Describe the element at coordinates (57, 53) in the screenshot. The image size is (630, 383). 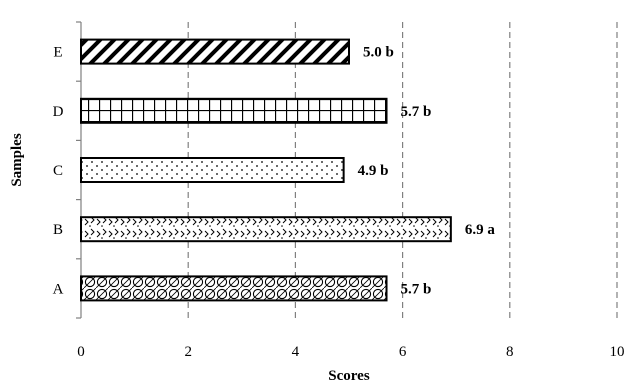
I see `category-label-E: E` at that location.